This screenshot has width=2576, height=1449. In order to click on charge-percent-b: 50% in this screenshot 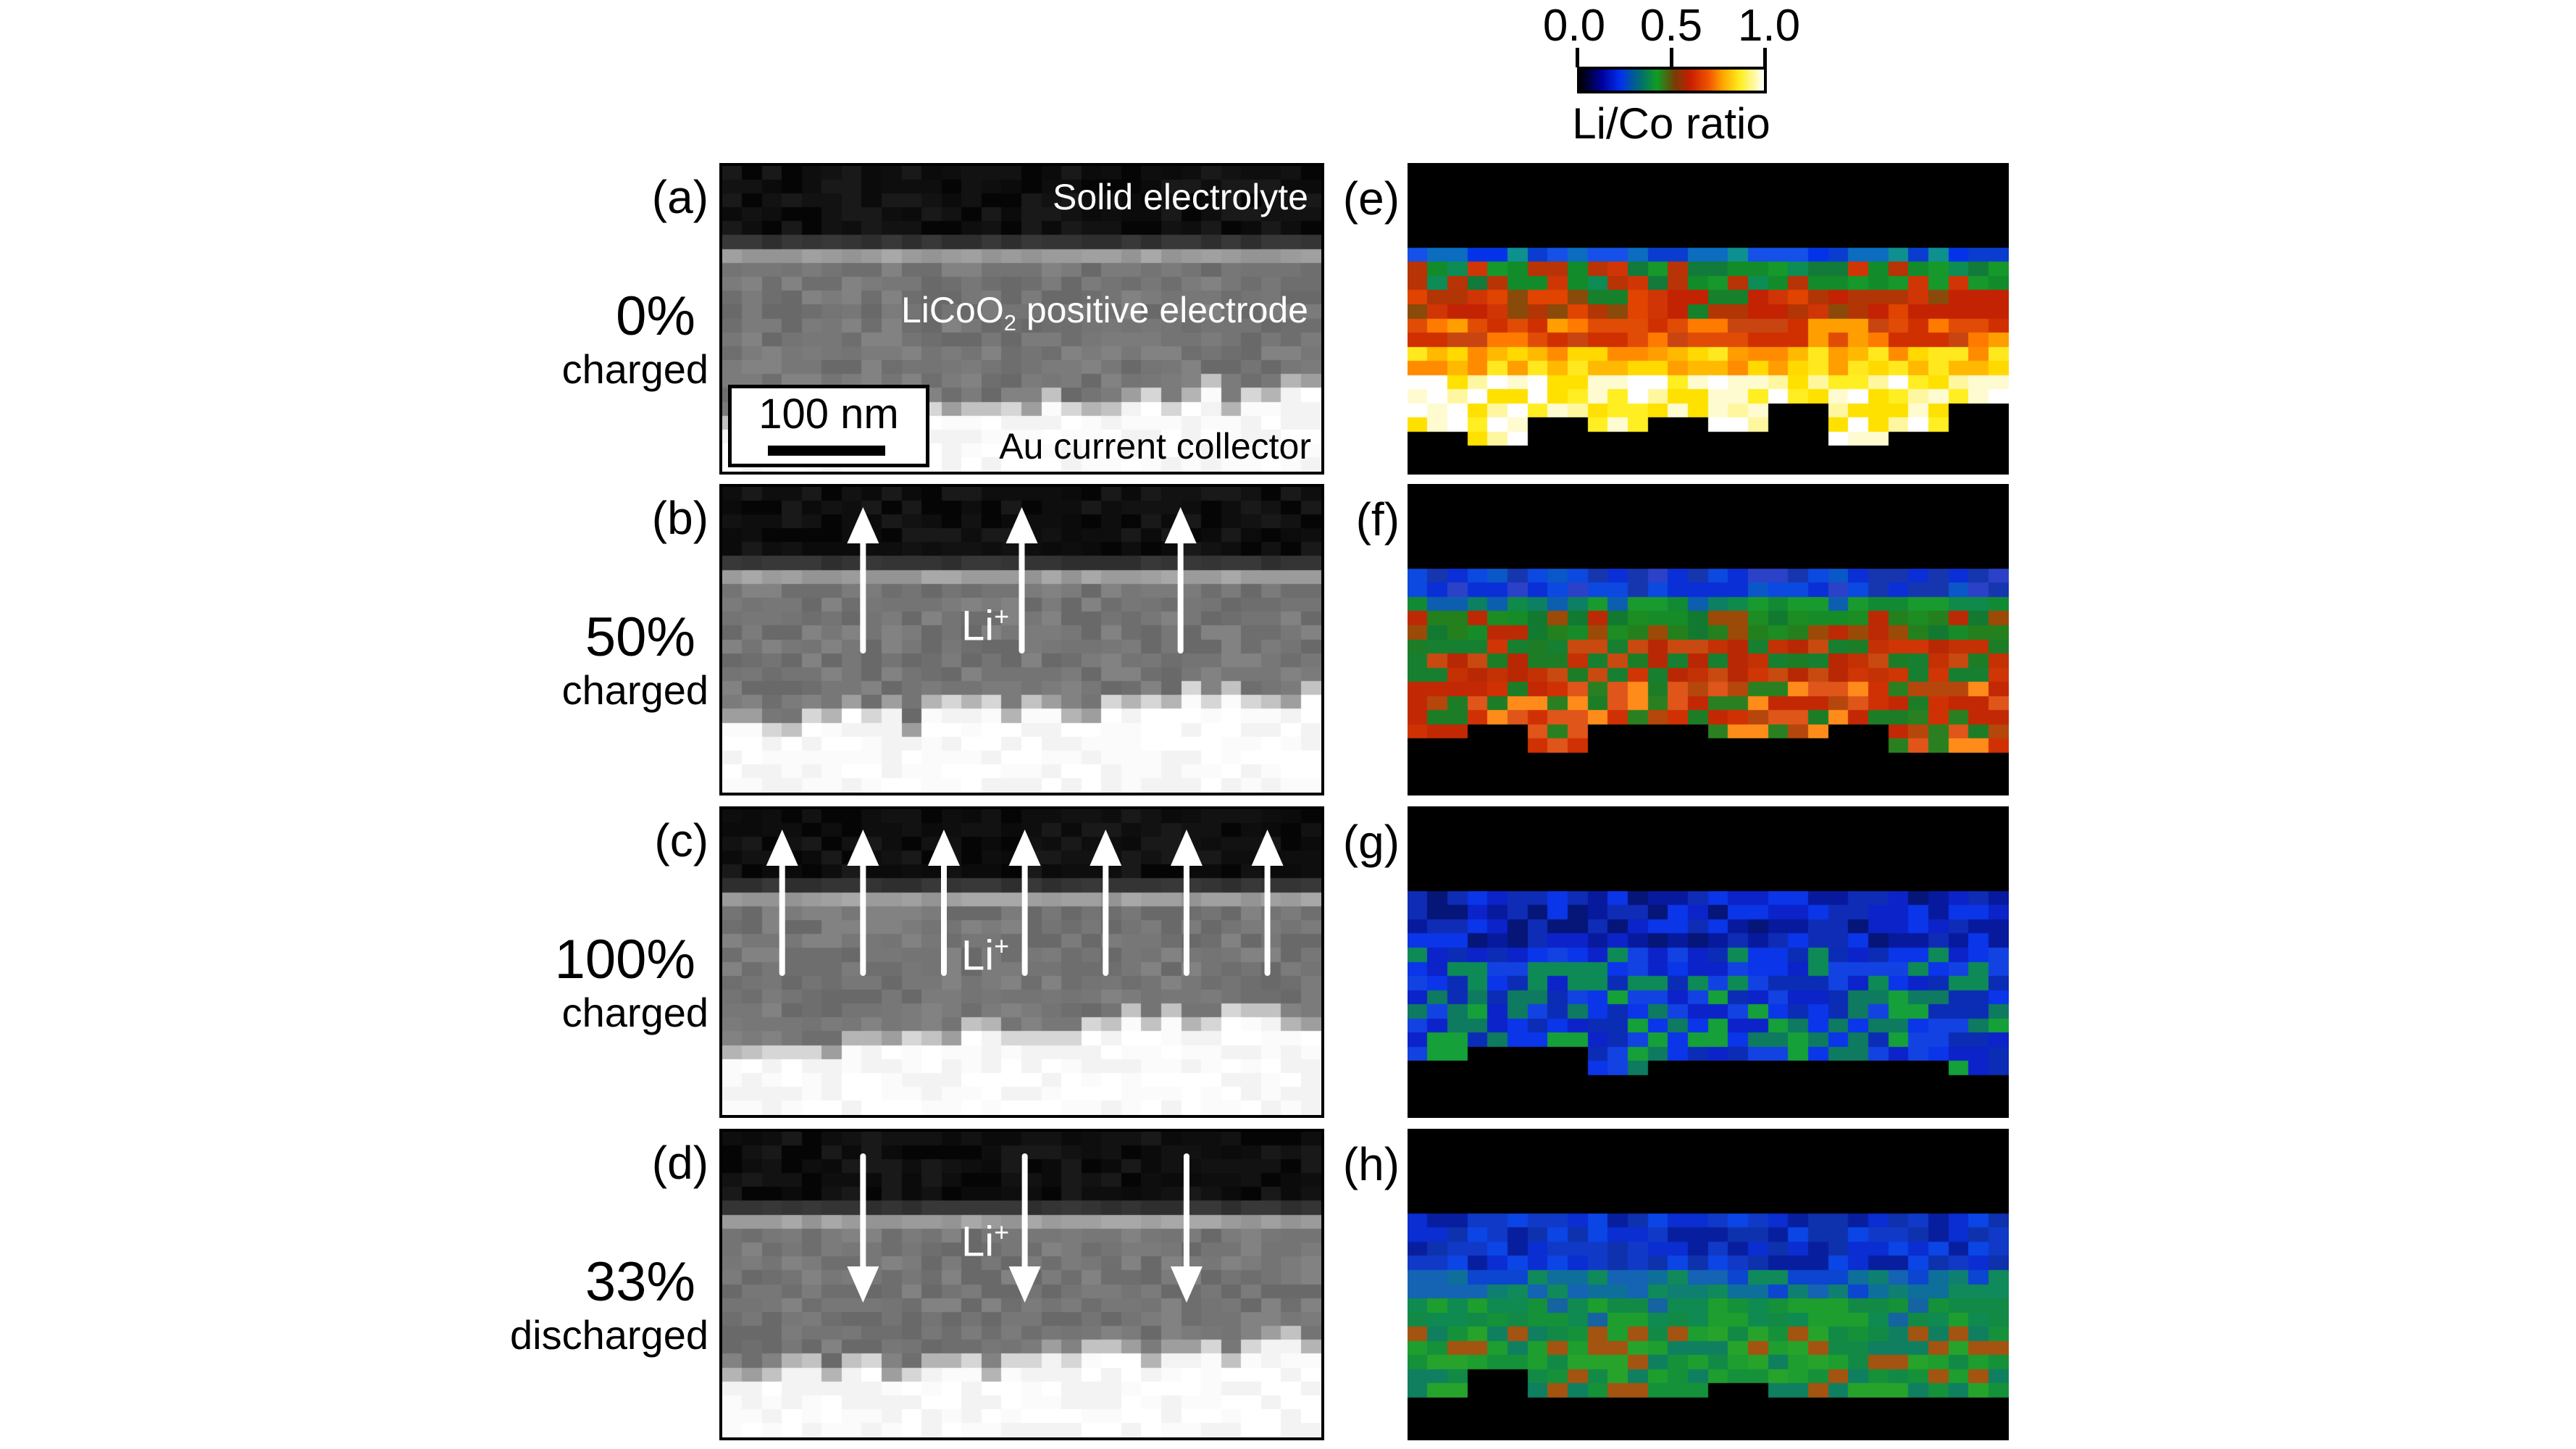, I will do `click(640, 637)`.